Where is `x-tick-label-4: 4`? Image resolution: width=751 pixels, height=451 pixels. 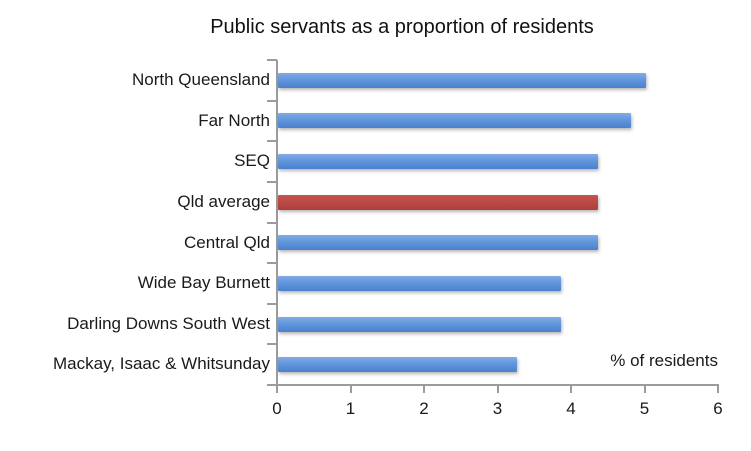 x-tick-label-4: 4 is located at coordinates (571, 408).